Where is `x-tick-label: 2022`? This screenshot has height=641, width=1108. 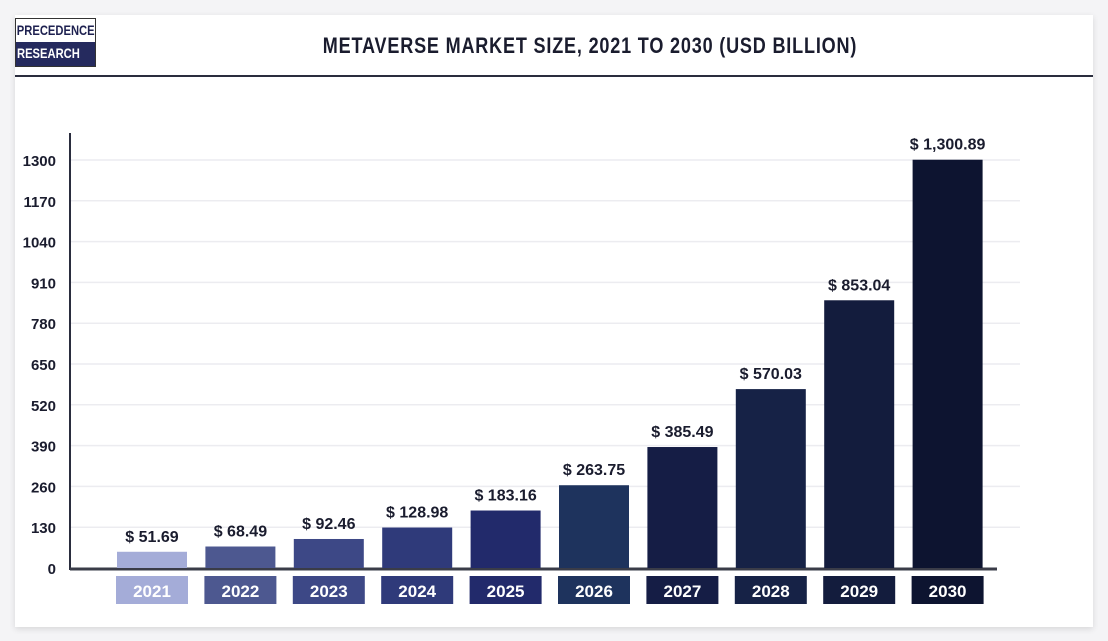 x-tick-label: 2022 is located at coordinates (240, 591).